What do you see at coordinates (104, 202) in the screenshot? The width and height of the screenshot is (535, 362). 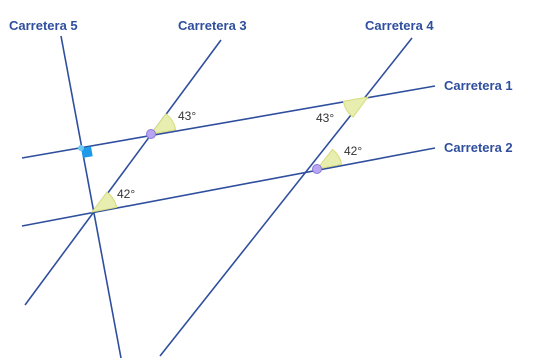 I see `angle-wedge-r5-r2` at bounding box center [104, 202].